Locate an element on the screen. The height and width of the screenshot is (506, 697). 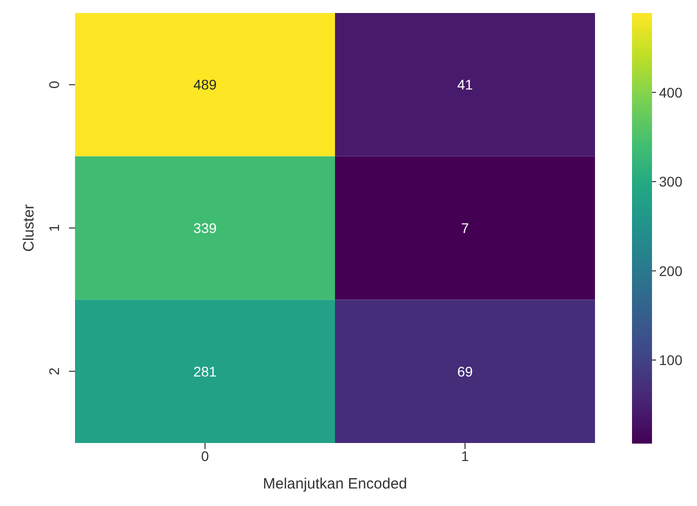
x-axis-title: Melanjutkan Encoded is located at coordinates (335, 484).